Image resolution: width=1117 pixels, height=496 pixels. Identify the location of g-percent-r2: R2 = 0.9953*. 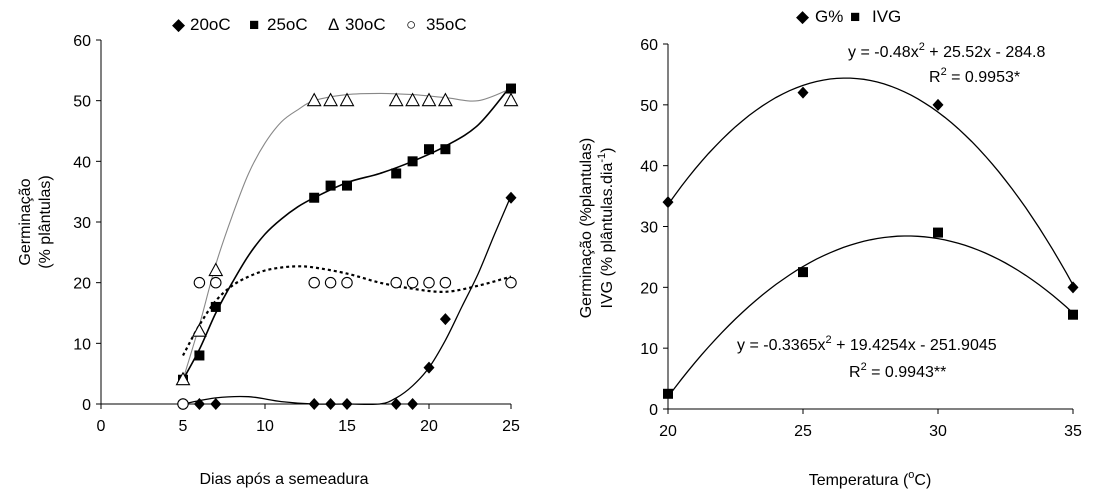
(974, 76).